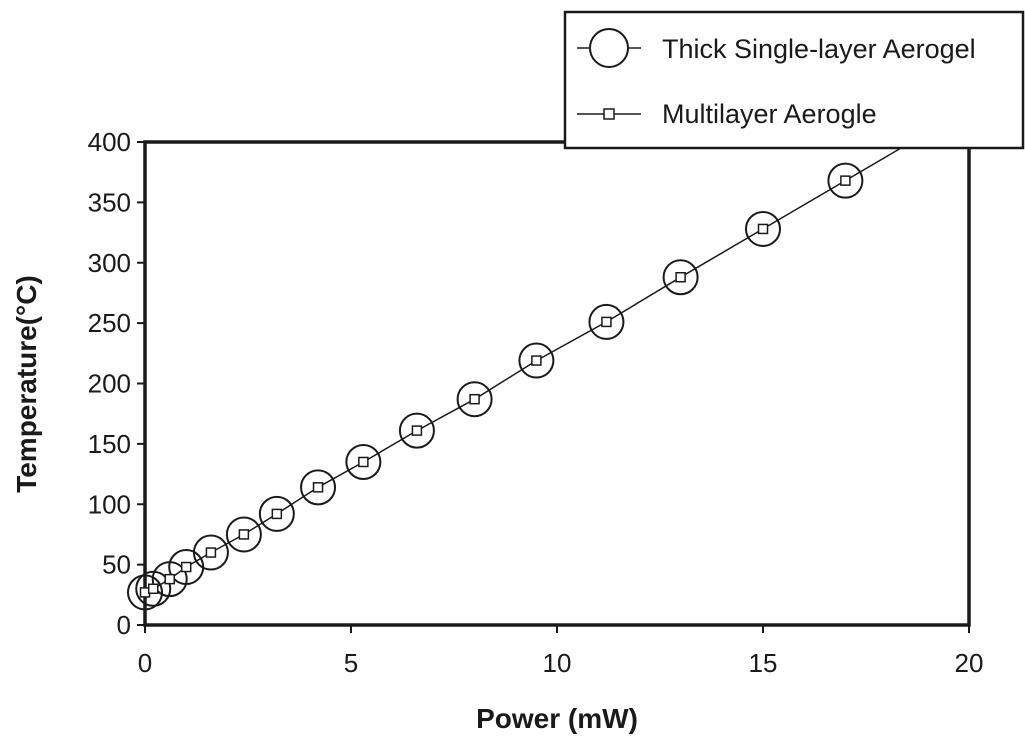 The image size is (1025, 739). What do you see at coordinates (557, 718) in the screenshot?
I see `x-axis-title: Power (mW)` at bounding box center [557, 718].